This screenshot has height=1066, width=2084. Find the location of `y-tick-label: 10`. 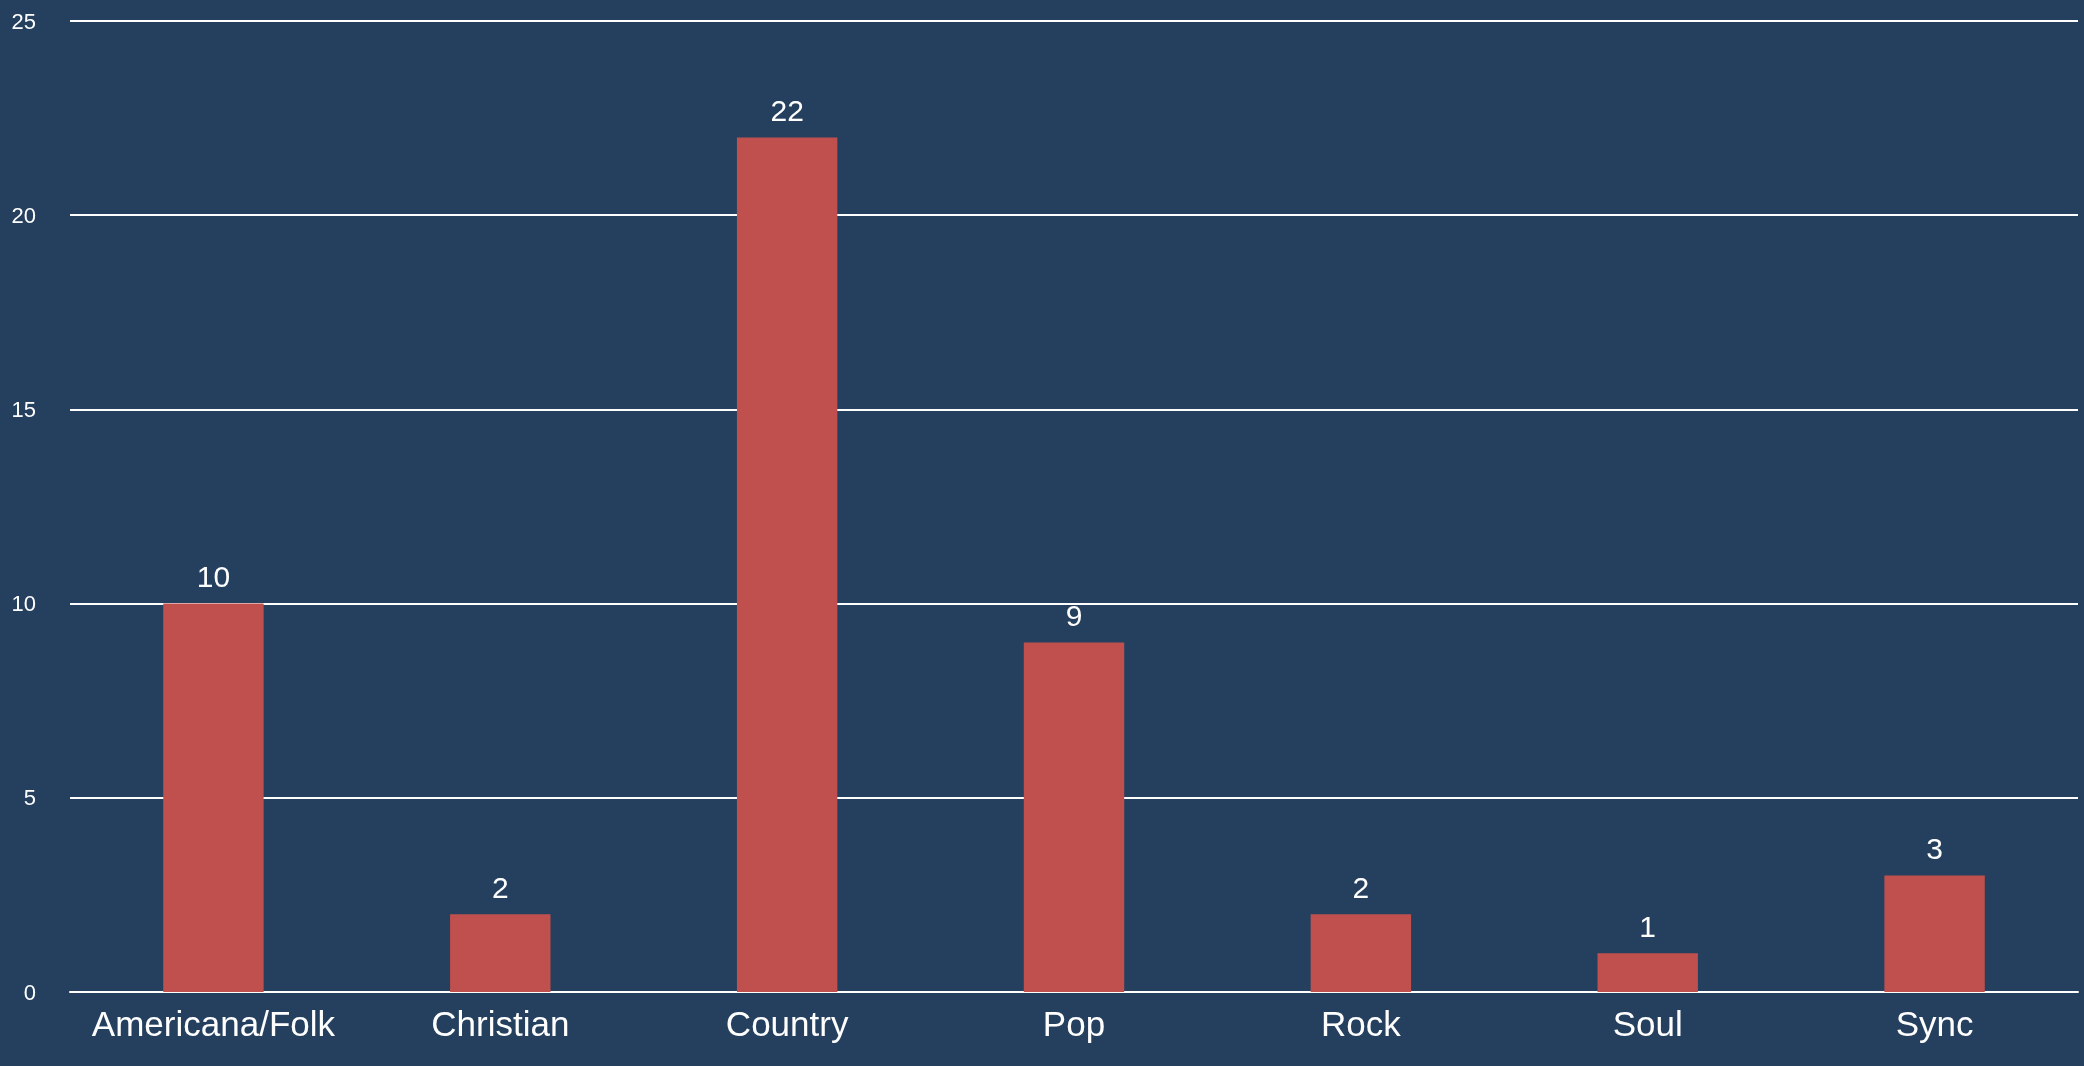

y-tick-label: 10 is located at coordinates (23, 604).